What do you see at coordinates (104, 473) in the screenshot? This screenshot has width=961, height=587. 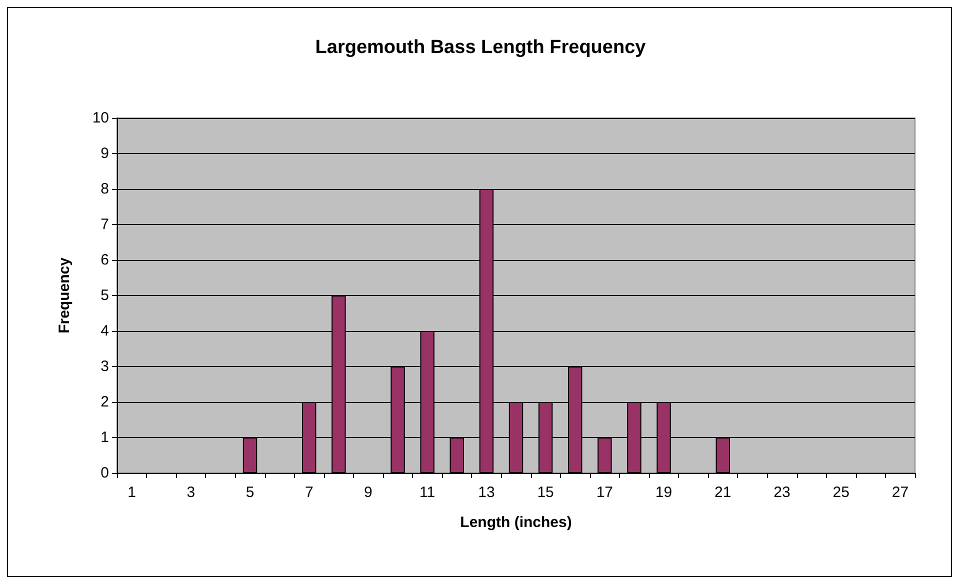 I see `y-tick-label: 0` at bounding box center [104, 473].